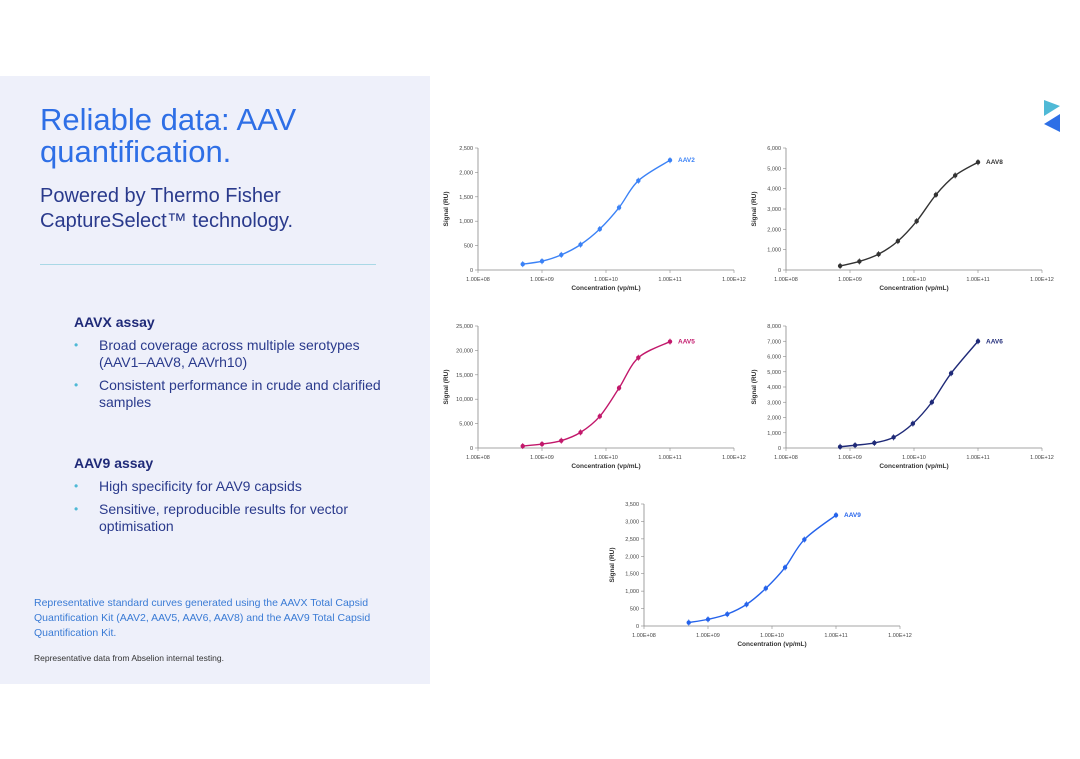 Image resolution: width=1080 pixels, height=759 pixels. Describe the element at coordinates (852, 515) in the screenshot. I see `series-label: AAV9` at that location.